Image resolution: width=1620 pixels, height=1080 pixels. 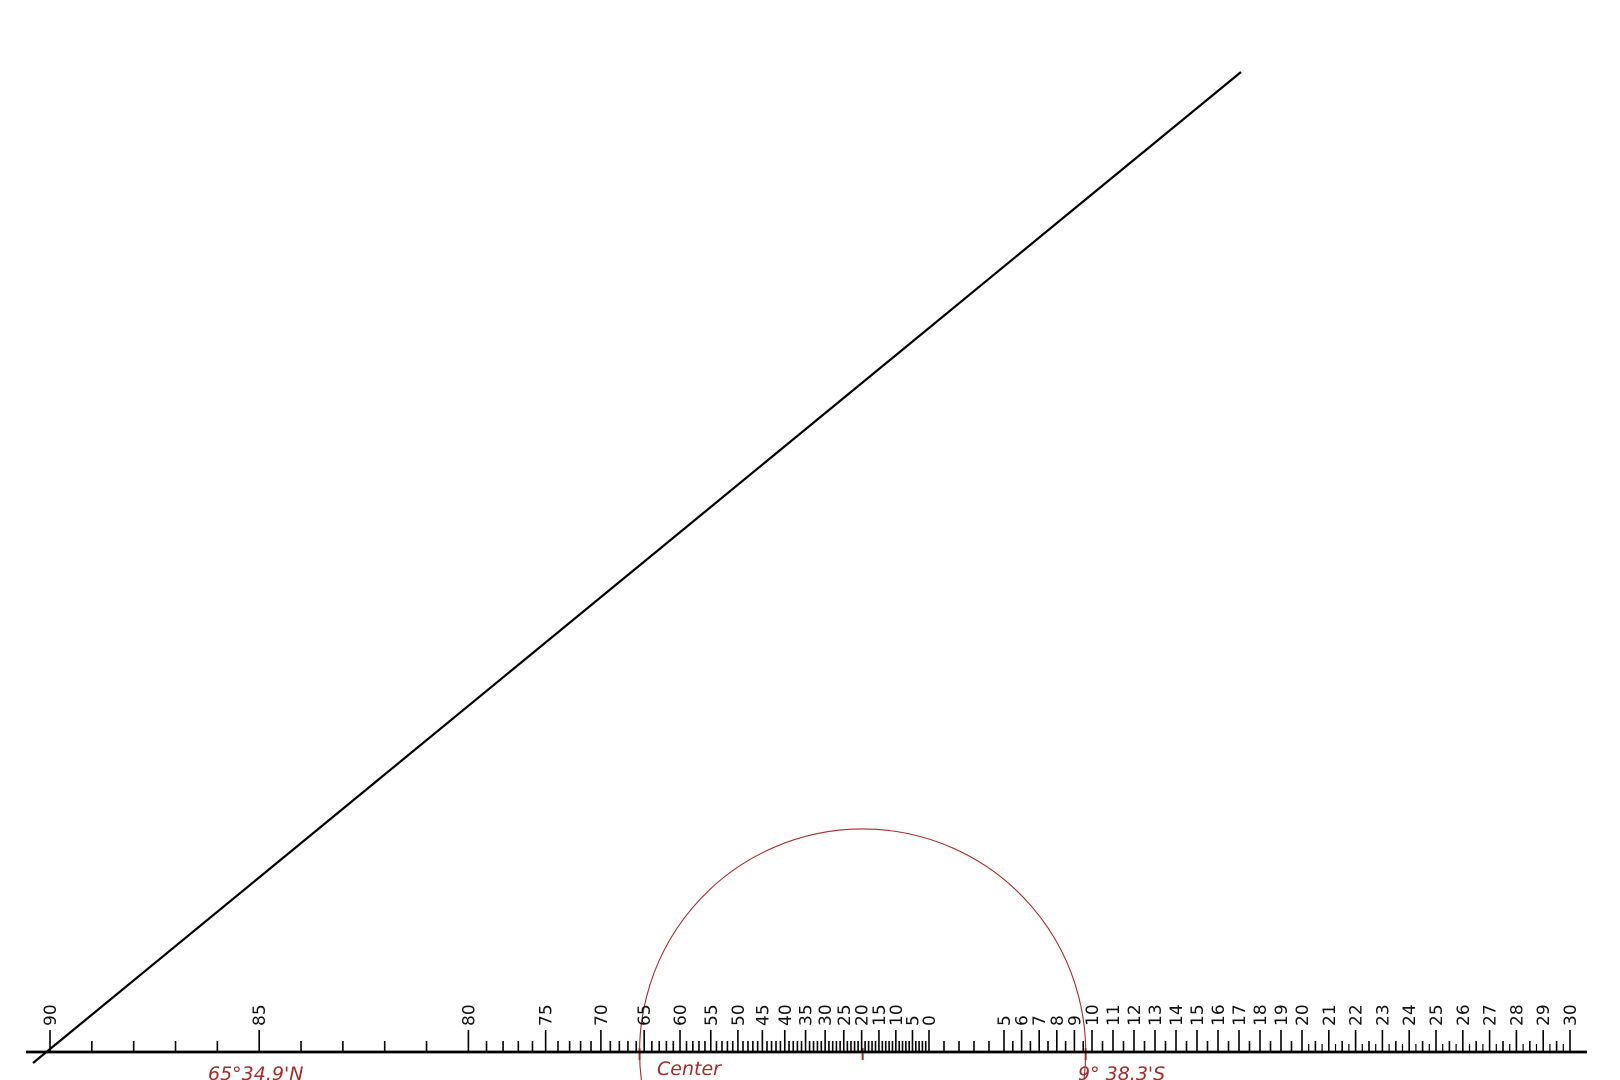 What do you see at coordinates (1464, 1015) in the screenshot?
I see `scale-tick-label: 26` at bounding box center [1464, 1015].